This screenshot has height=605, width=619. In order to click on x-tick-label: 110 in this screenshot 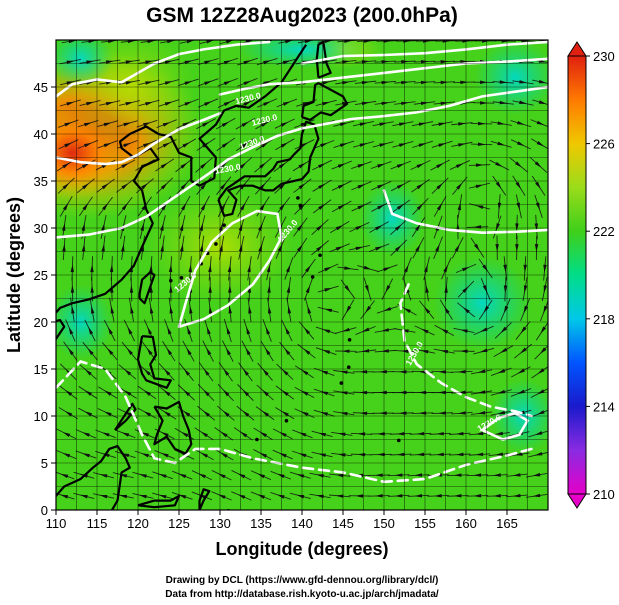, I will do `click(56, 523)`.